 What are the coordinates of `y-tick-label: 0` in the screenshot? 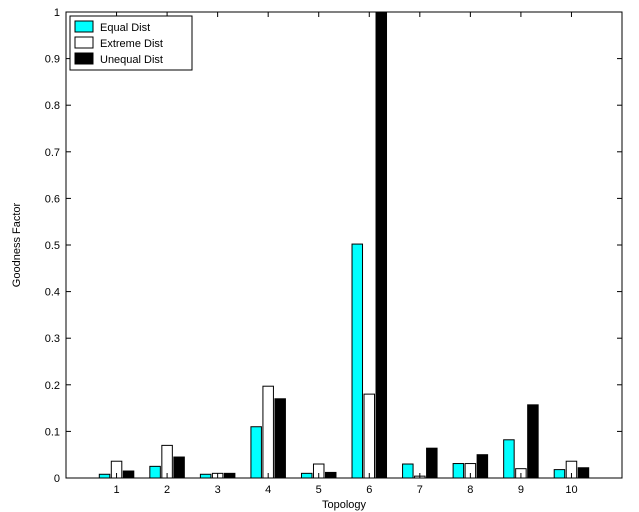 It's located at (57, 479).